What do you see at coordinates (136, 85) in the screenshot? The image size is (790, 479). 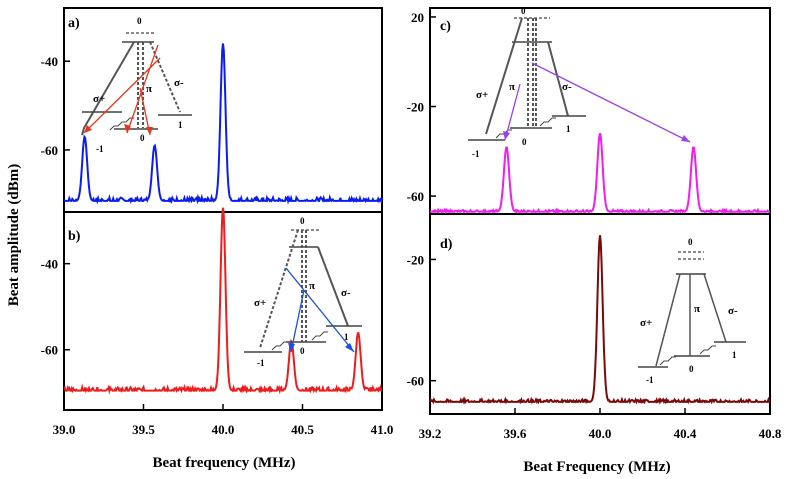 I see `panel-a-inset: 0 σ+ σ- π -1 0 1` at bounding box center [136, 85].